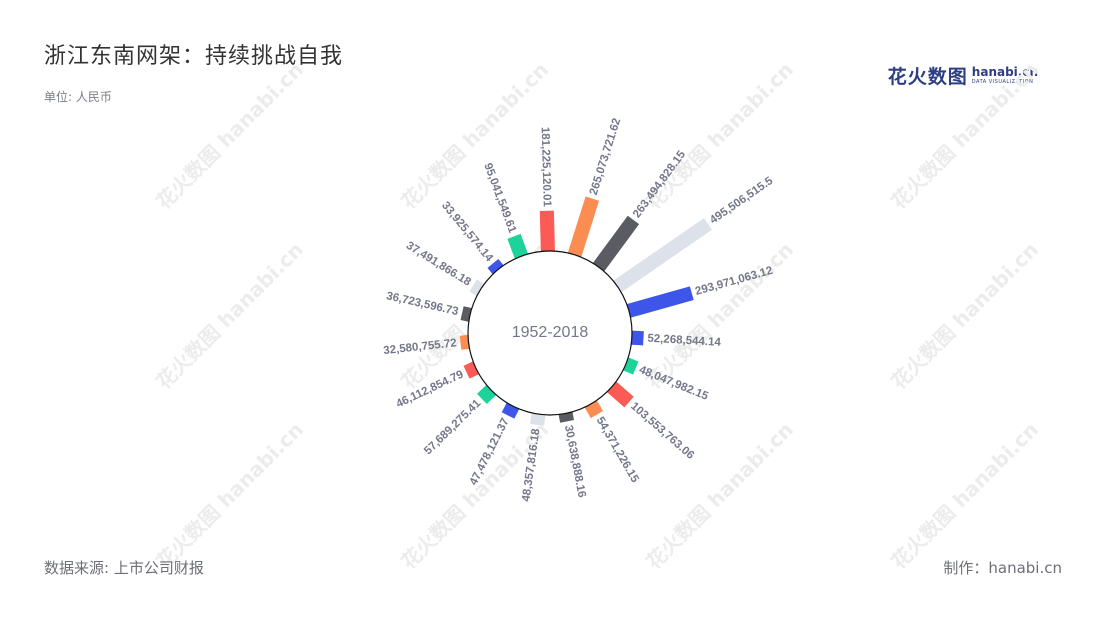 The width and height of the screenshot is (1100, 620). I want to click on center-circle, so click(550, 333).